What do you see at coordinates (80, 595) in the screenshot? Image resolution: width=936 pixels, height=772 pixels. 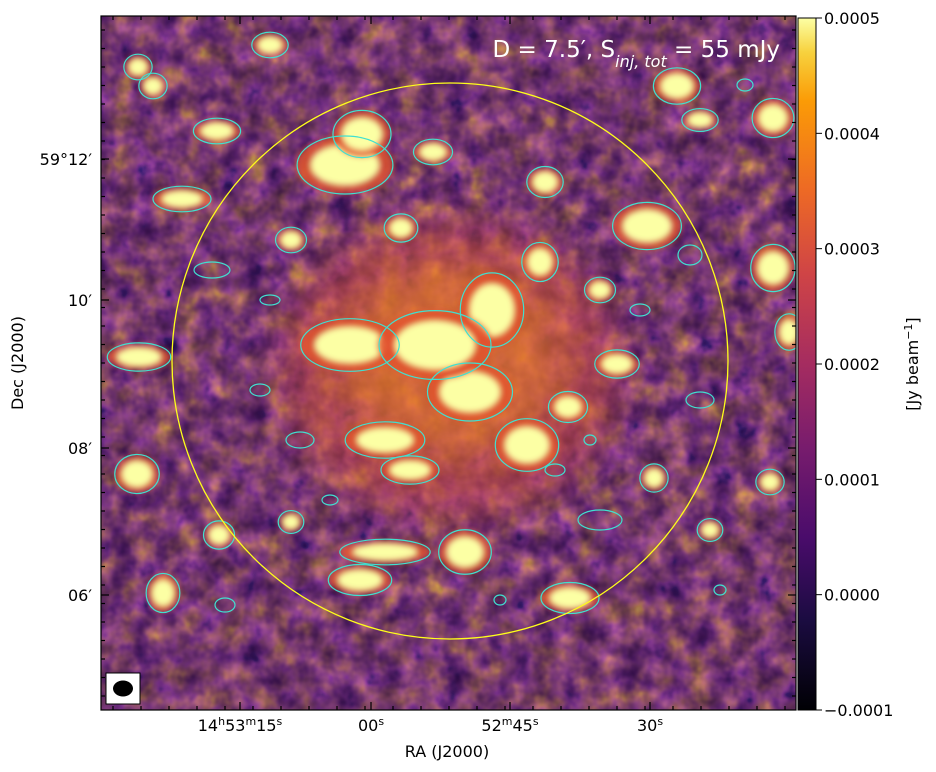 I see `y-tick-label: 06′` at bounding box center [80, 595].